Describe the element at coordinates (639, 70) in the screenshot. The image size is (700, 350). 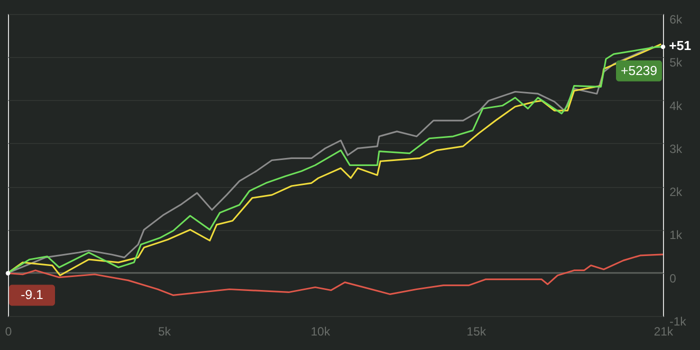
I see `annotation: +5239` at that location.